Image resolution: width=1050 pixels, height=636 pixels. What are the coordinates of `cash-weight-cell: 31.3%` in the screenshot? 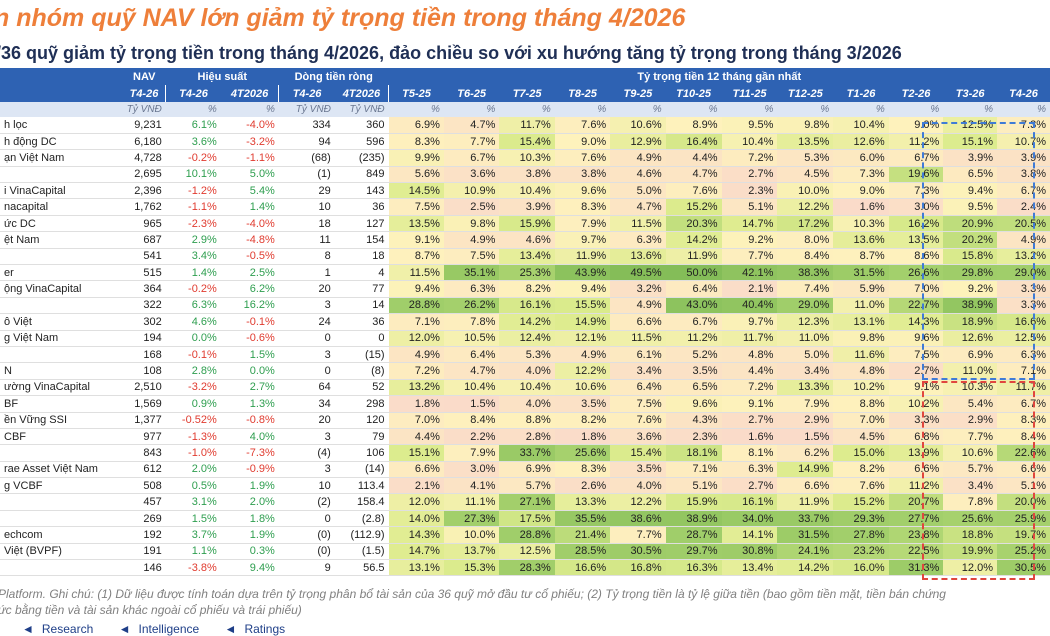 It's located at (916, 567).